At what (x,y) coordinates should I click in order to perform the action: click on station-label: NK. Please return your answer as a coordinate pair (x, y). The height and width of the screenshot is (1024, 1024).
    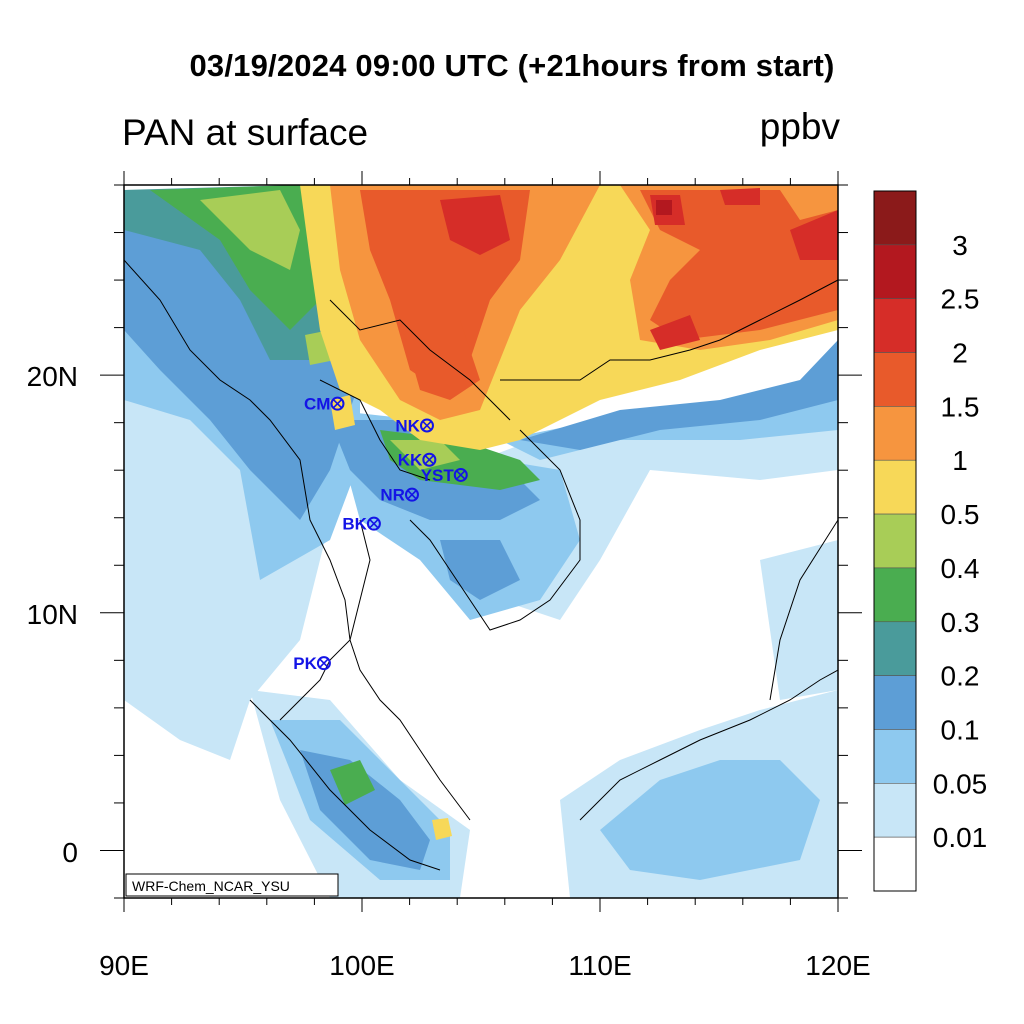
    Looking at the image, I should click on (407, 426).